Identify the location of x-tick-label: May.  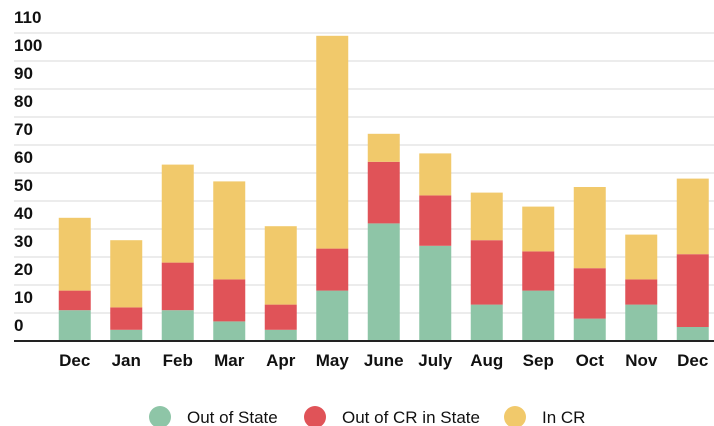
(333, 360).